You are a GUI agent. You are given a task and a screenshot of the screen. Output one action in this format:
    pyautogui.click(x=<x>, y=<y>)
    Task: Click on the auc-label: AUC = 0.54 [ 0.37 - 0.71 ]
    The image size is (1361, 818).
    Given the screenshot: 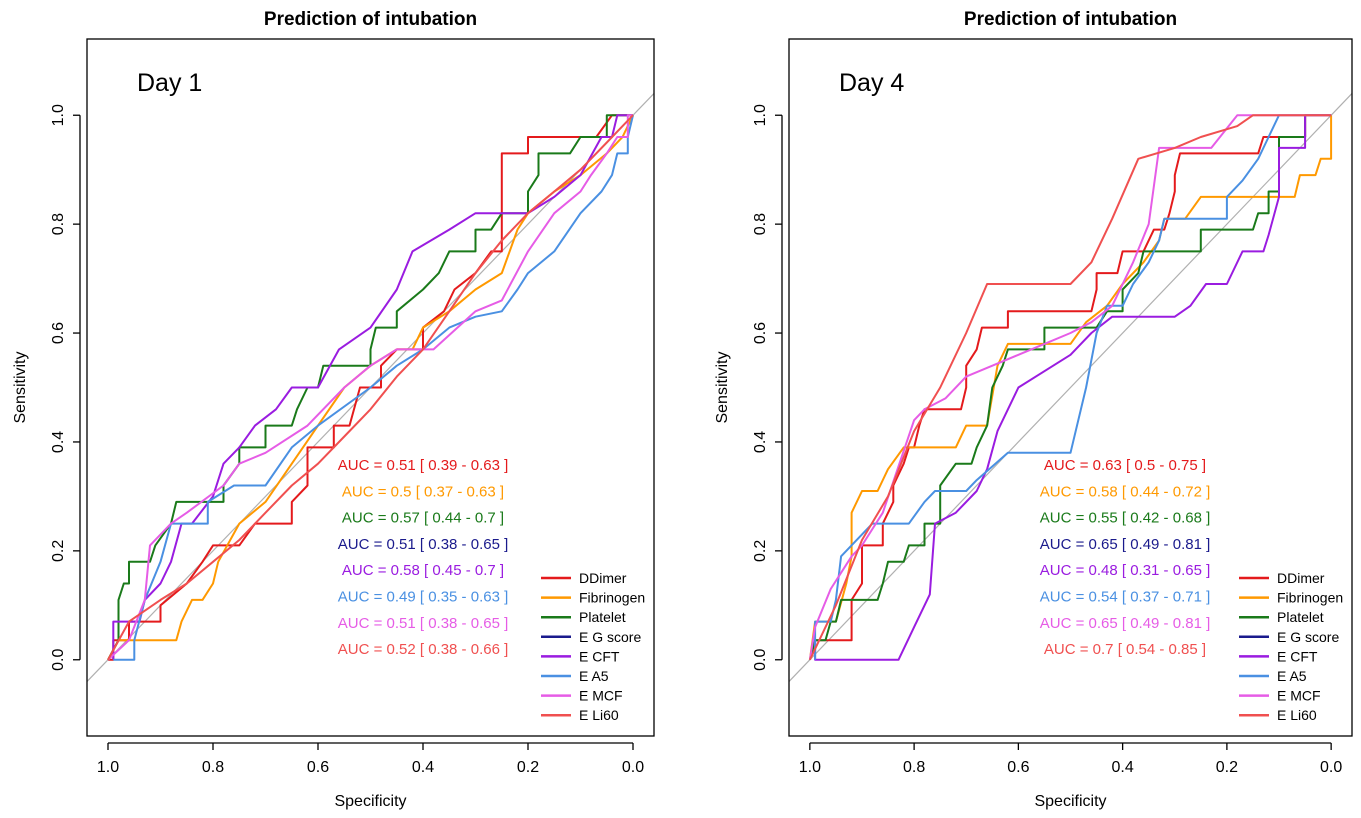 What is the action you would take?
    pyautogui.click(x=1125, y=597)
    